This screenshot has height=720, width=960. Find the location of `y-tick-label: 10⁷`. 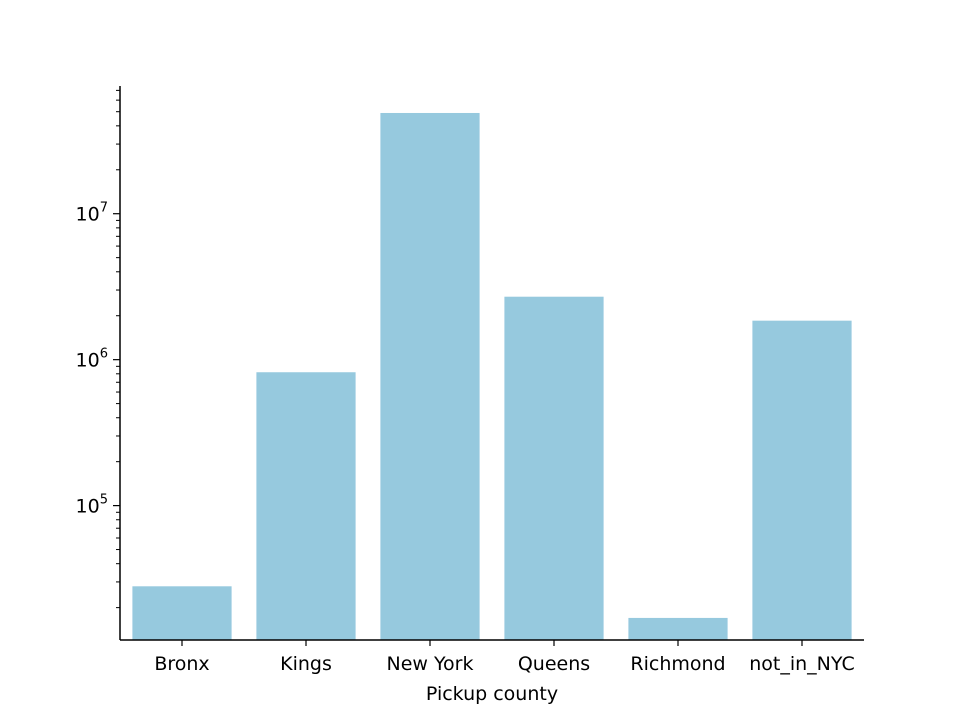

y-tick-label: 10⁷ is located at coordinates (92, 213).